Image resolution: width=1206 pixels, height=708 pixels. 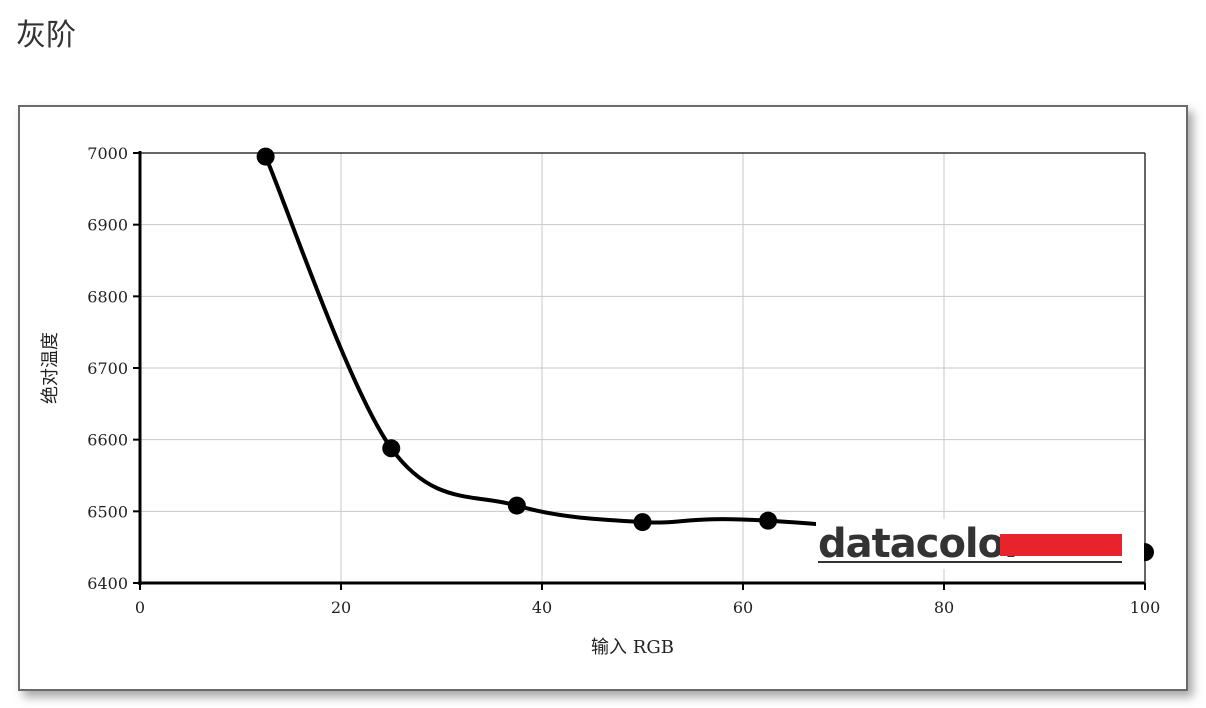 What do you see at coordinates (743, 607) in the screenshot?
I see `x-tick-label: 60` at bounding box center [743, 607].